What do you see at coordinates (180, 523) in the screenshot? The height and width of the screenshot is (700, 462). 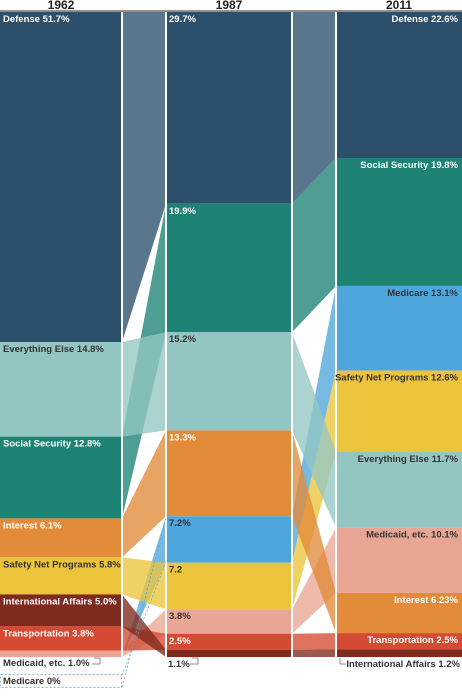 I see `label-medicare-1987: 7.2%` at bounding box center [180, 523].